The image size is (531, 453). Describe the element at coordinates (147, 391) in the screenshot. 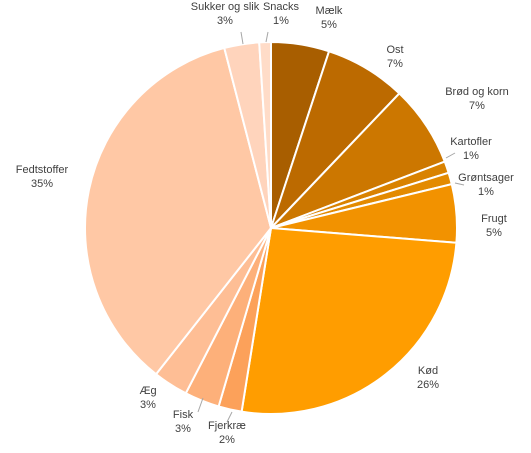

I see `slice-label-name: Æg` at that location.